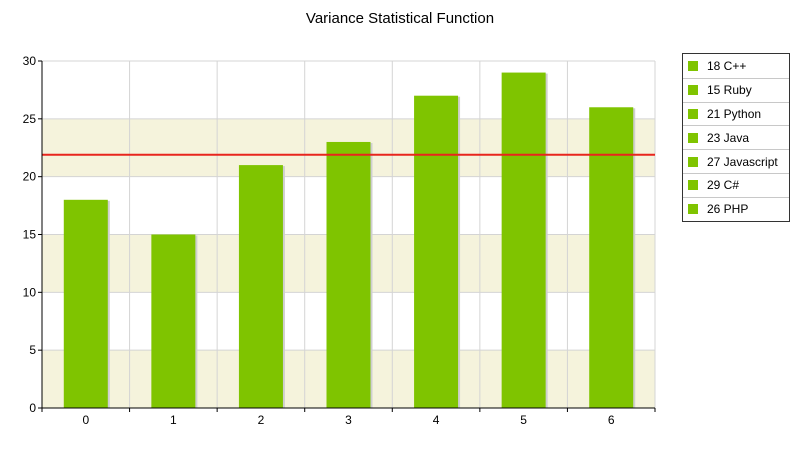 The height and width of the screenshot is (450, 800). I want to click on legend-label: 26 PHP, so click(728, 209).